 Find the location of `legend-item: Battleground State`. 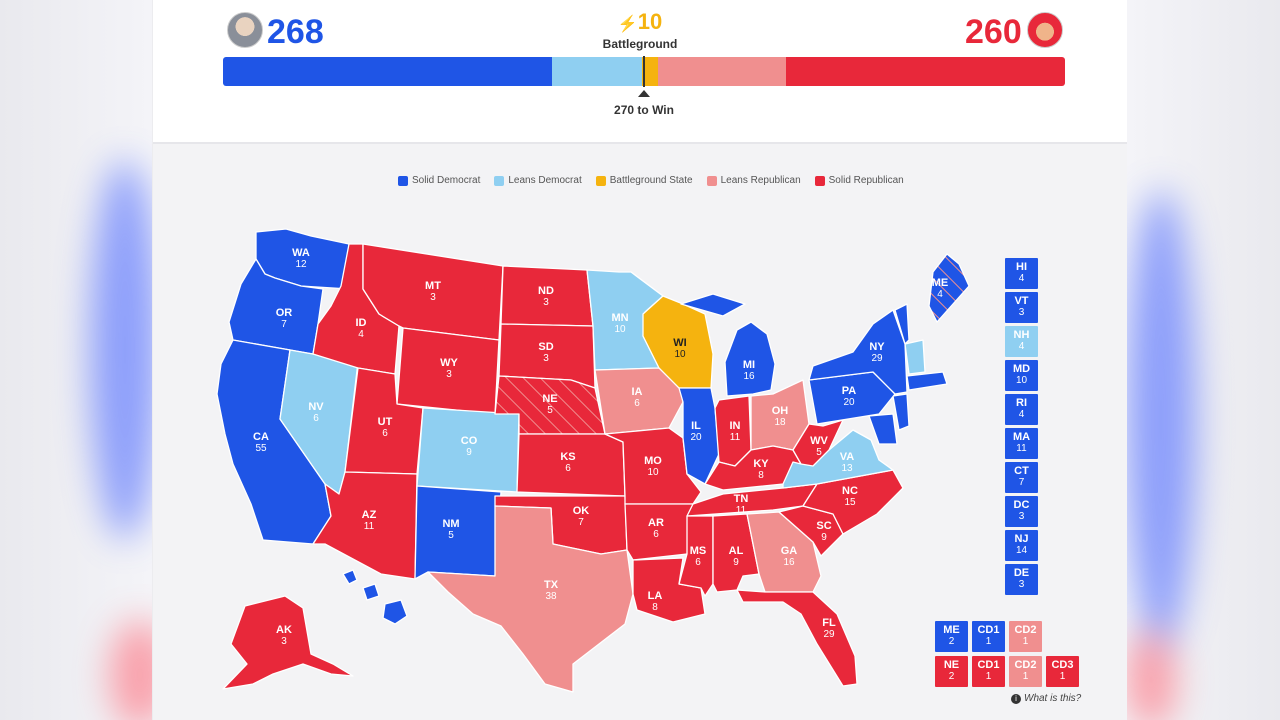

legend-item: Battleground State is located at coordinates (644, 180).